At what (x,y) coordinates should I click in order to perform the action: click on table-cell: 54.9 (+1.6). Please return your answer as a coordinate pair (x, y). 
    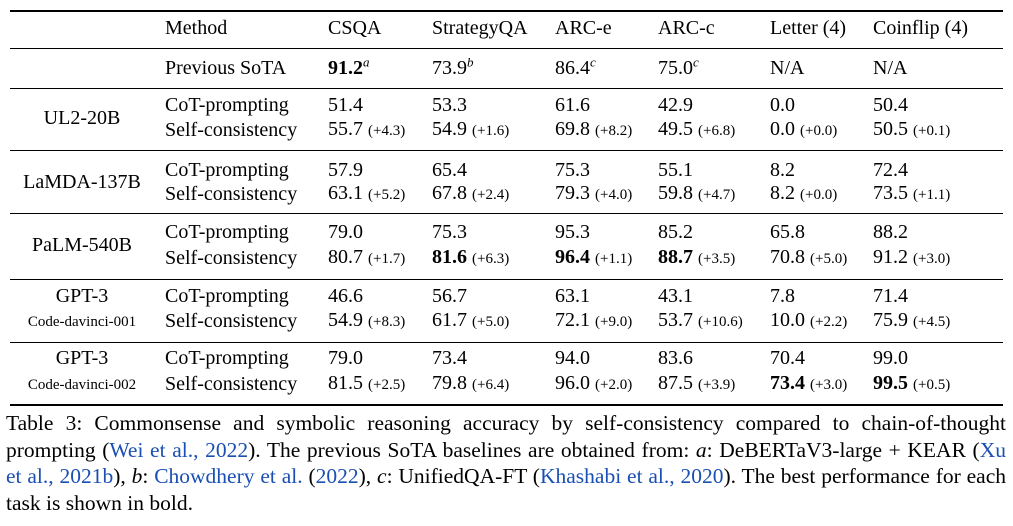
    Looking at the image, I should click on (470, 130).